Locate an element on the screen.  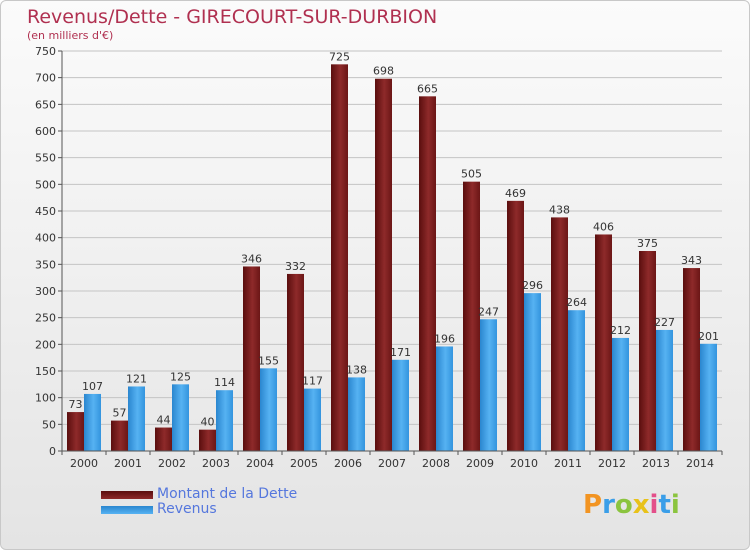
logo-letter: r is located at coordinates (608, 505).